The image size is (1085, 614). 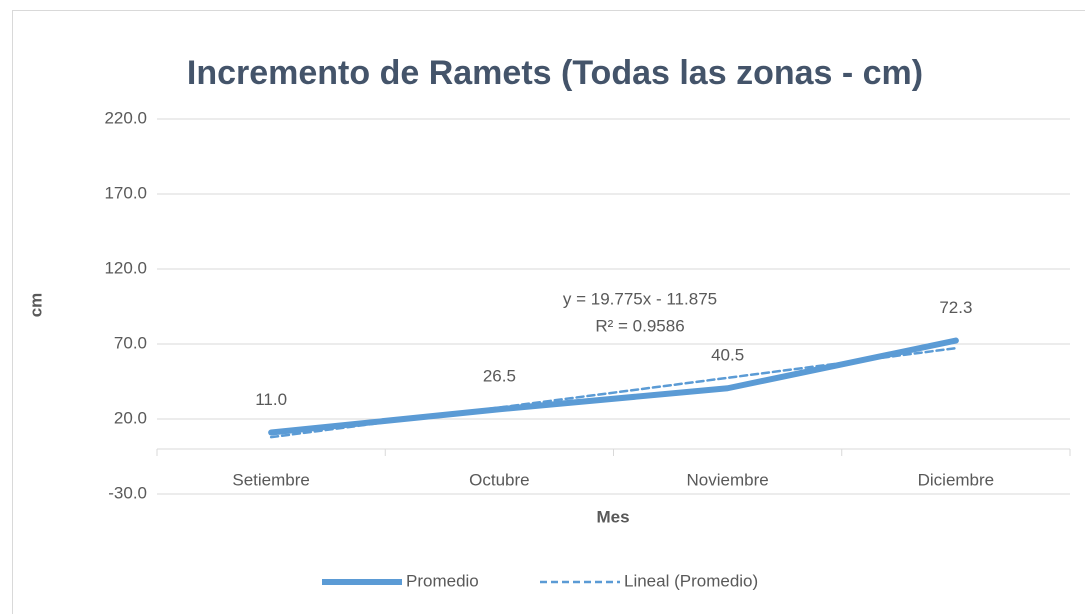 I want to click on trendline-r2: R² = 0.9586, so click(x=639, y=325).